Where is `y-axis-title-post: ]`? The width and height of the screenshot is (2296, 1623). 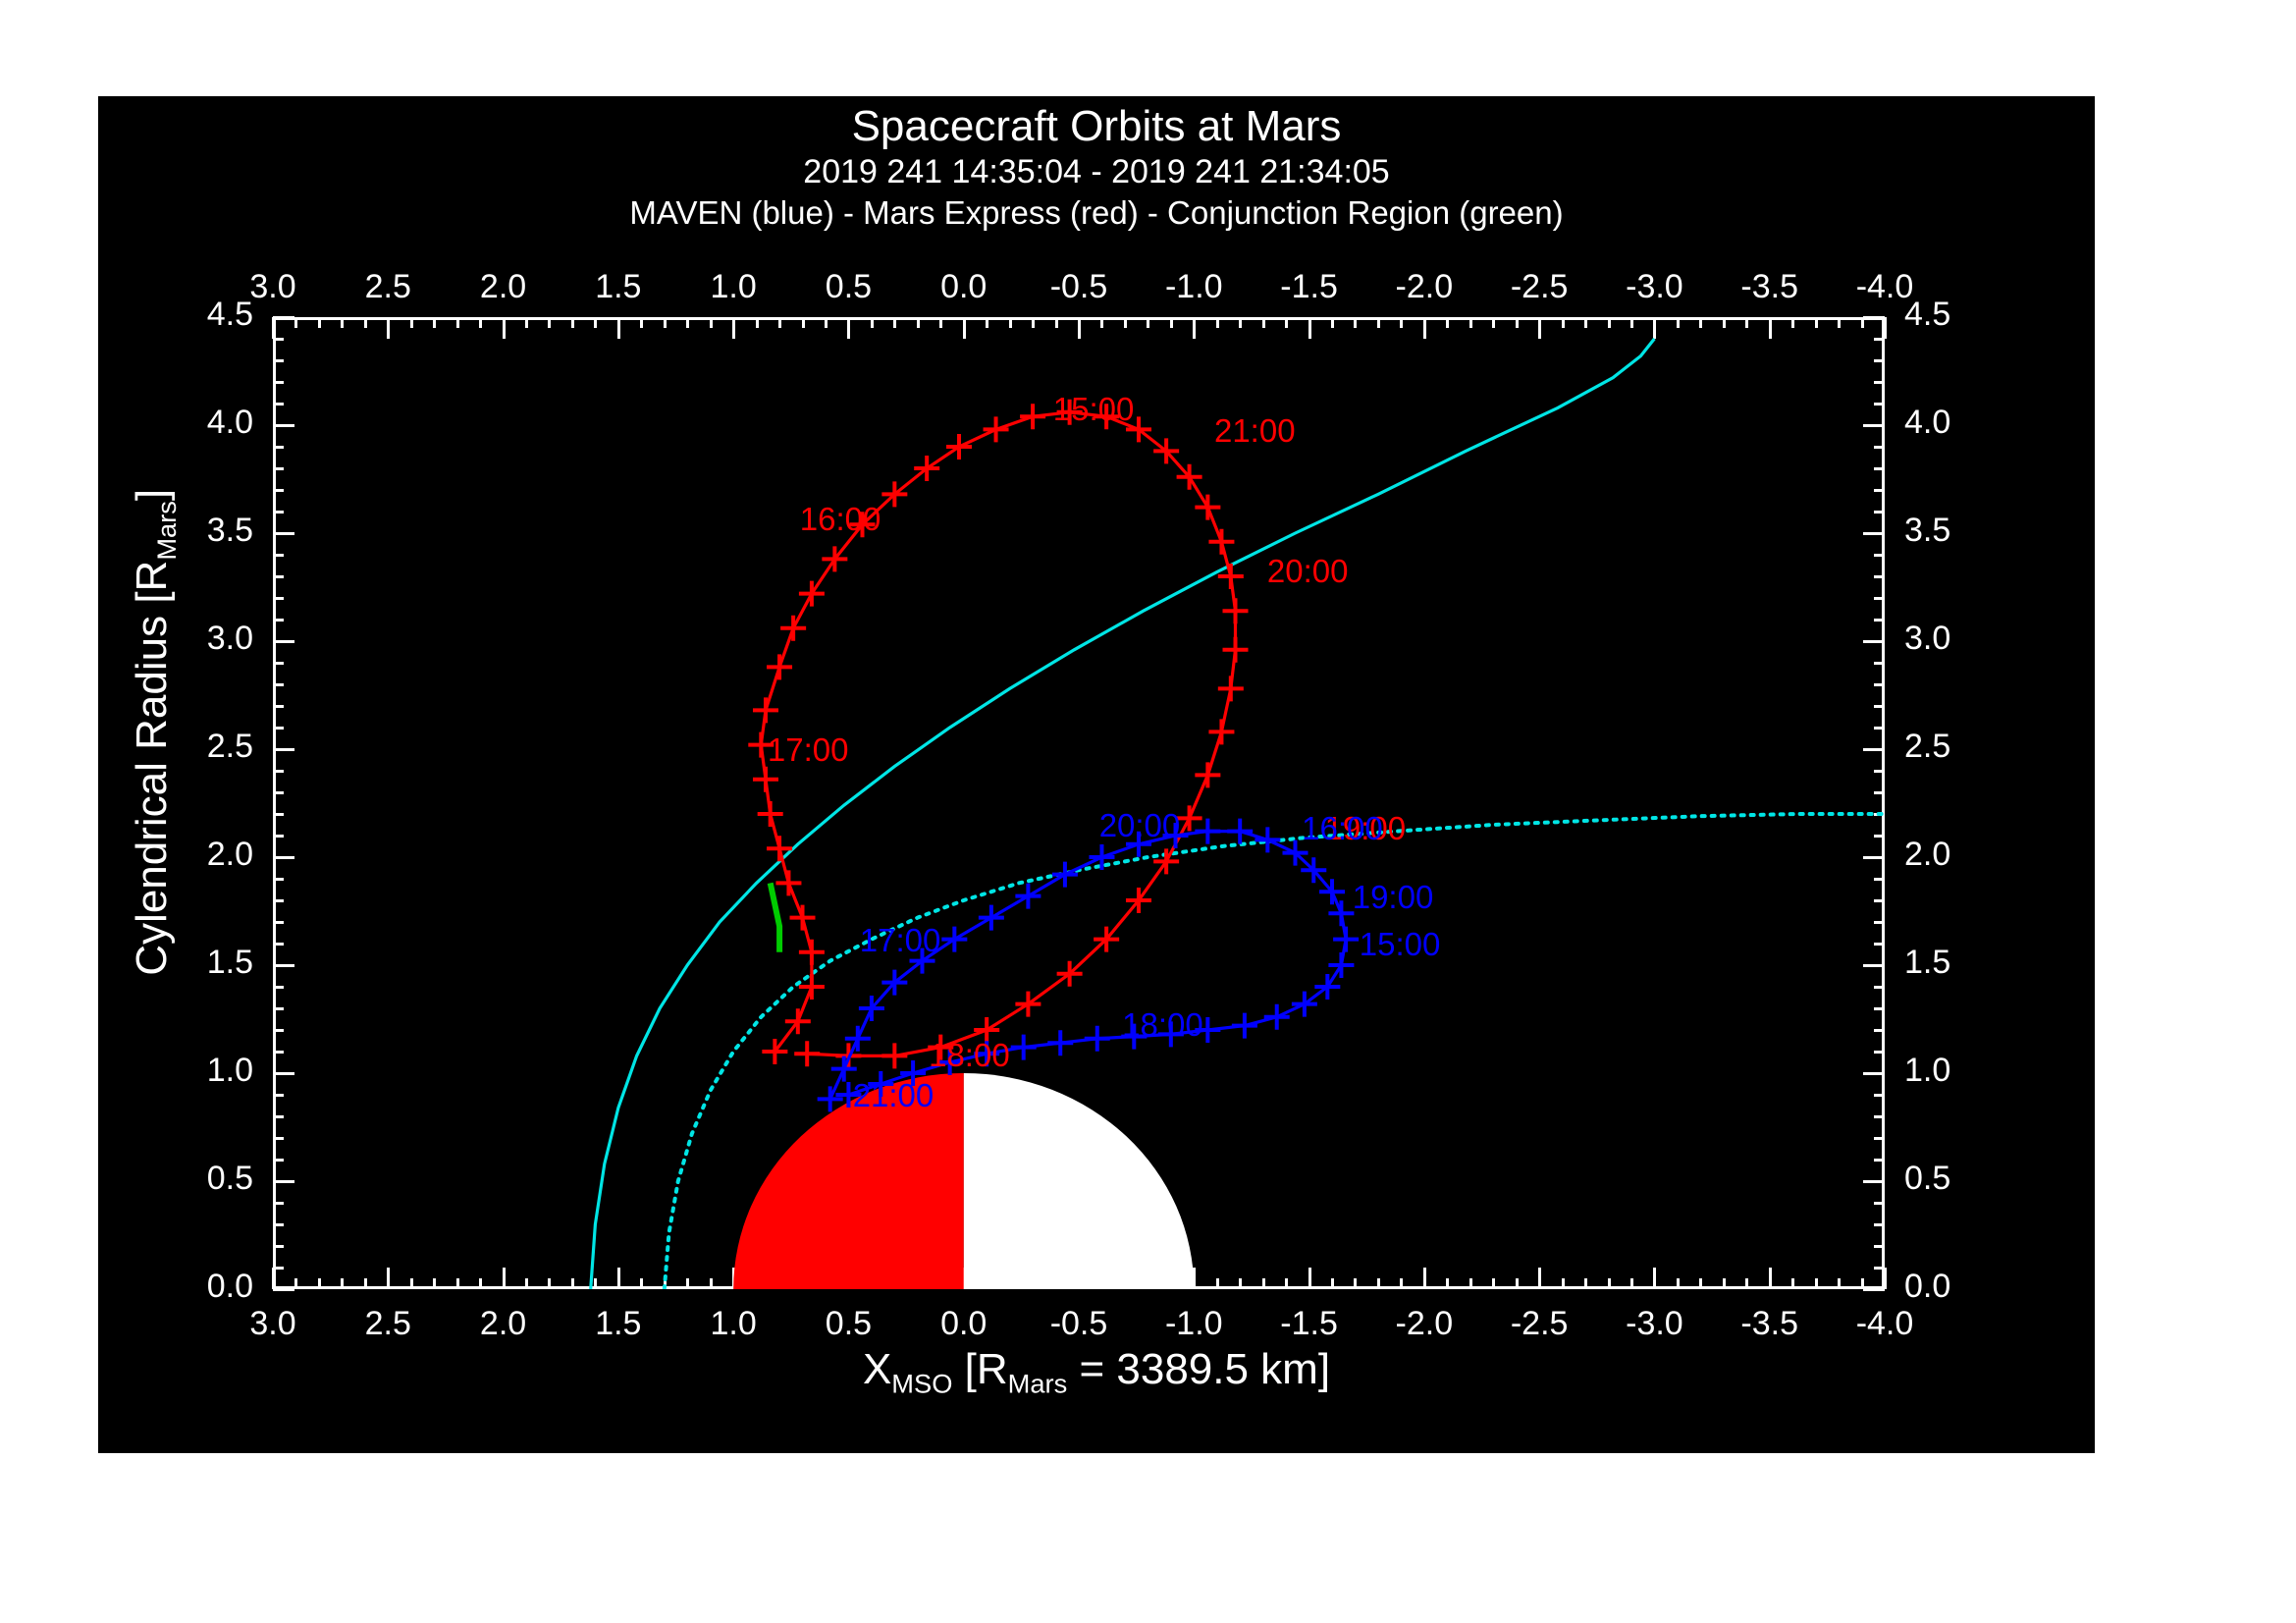
y-axis-title-post: ] is located at coordinates (152, 495).